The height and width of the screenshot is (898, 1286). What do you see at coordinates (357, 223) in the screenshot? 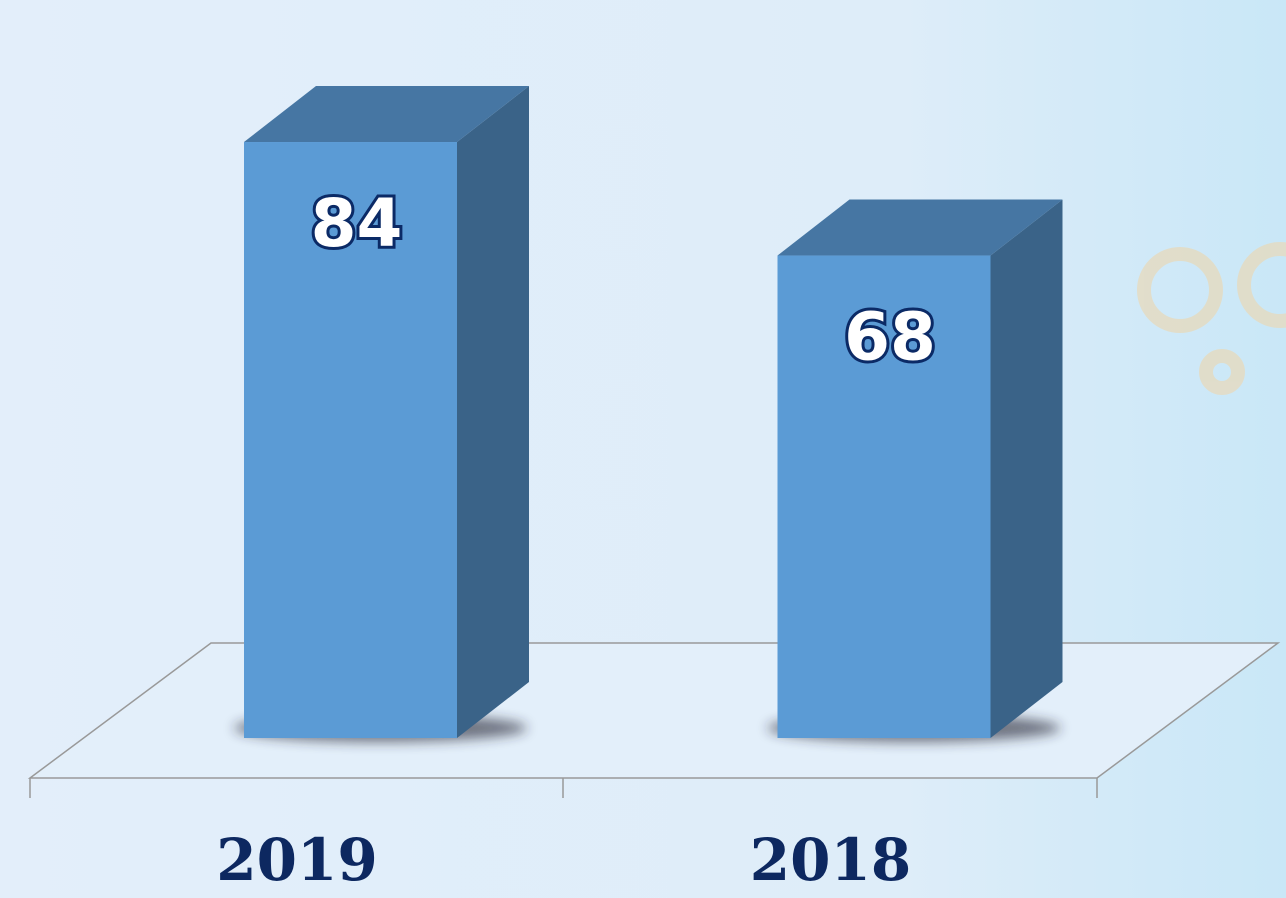
I see `value-label: 84` at bounding box center [357, 223].